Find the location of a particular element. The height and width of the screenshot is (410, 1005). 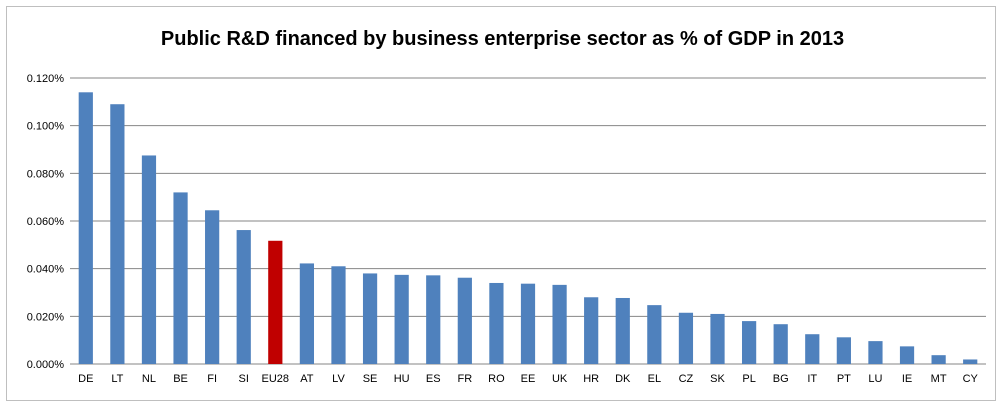

bar-el is located at coordinates (654, 334).